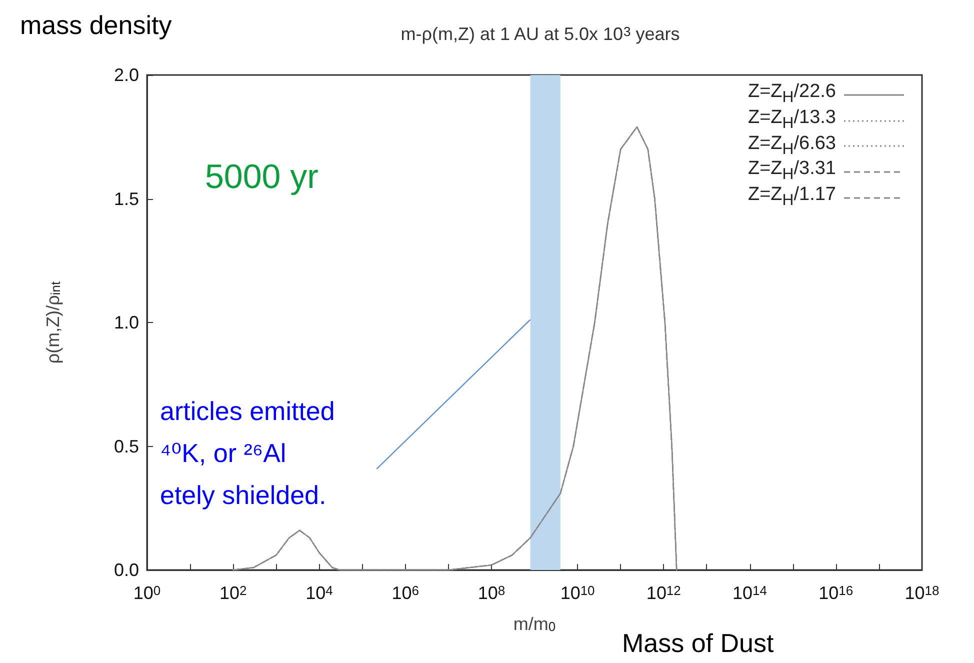 The image size is (974, 663). I want to click on annotation: etely shielded., so click(243, 495).